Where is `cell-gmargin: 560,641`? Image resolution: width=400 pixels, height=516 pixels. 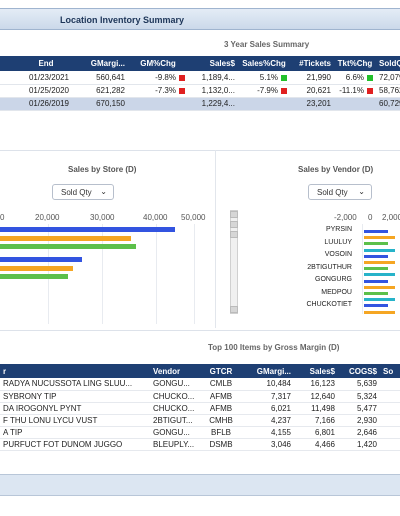 cell-gmargin: 560,641 is located at coordinates (100, 78).